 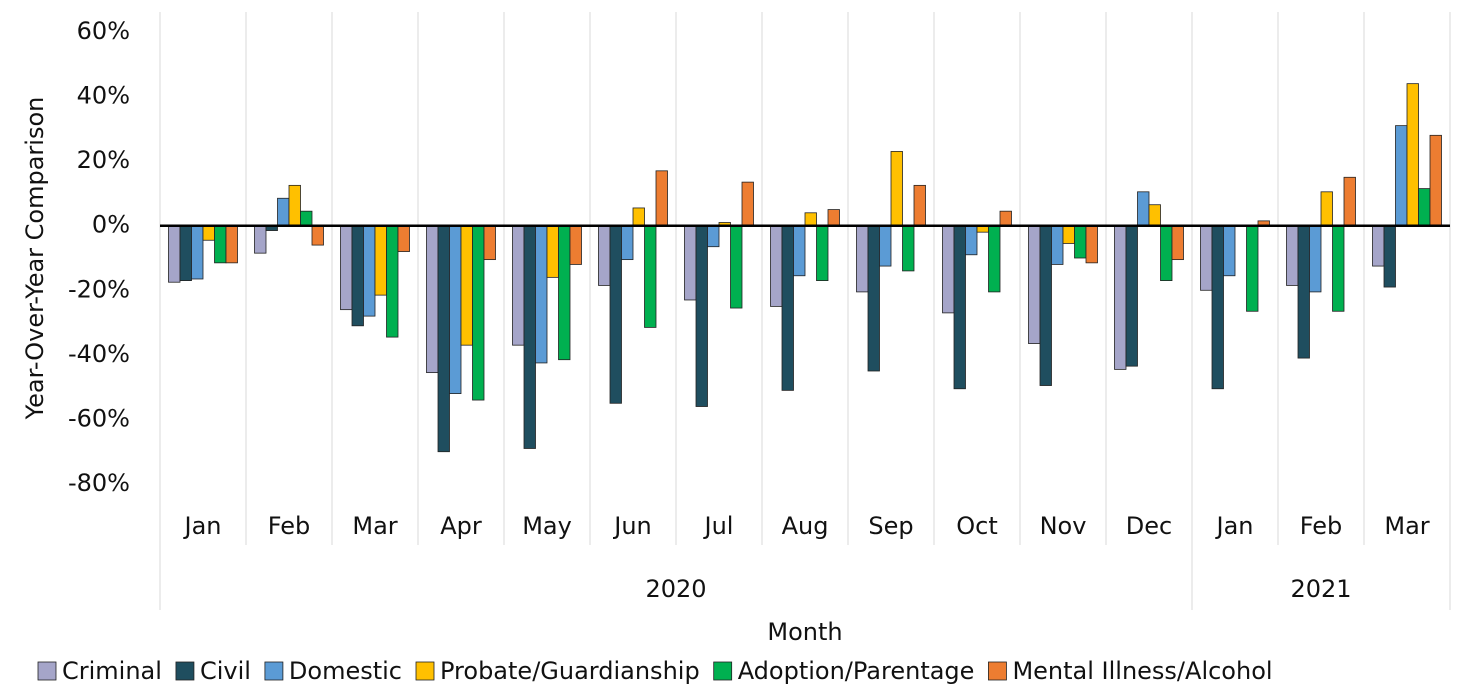 I want to click on y-tick-label: 40%, so click(x=103, y=96).